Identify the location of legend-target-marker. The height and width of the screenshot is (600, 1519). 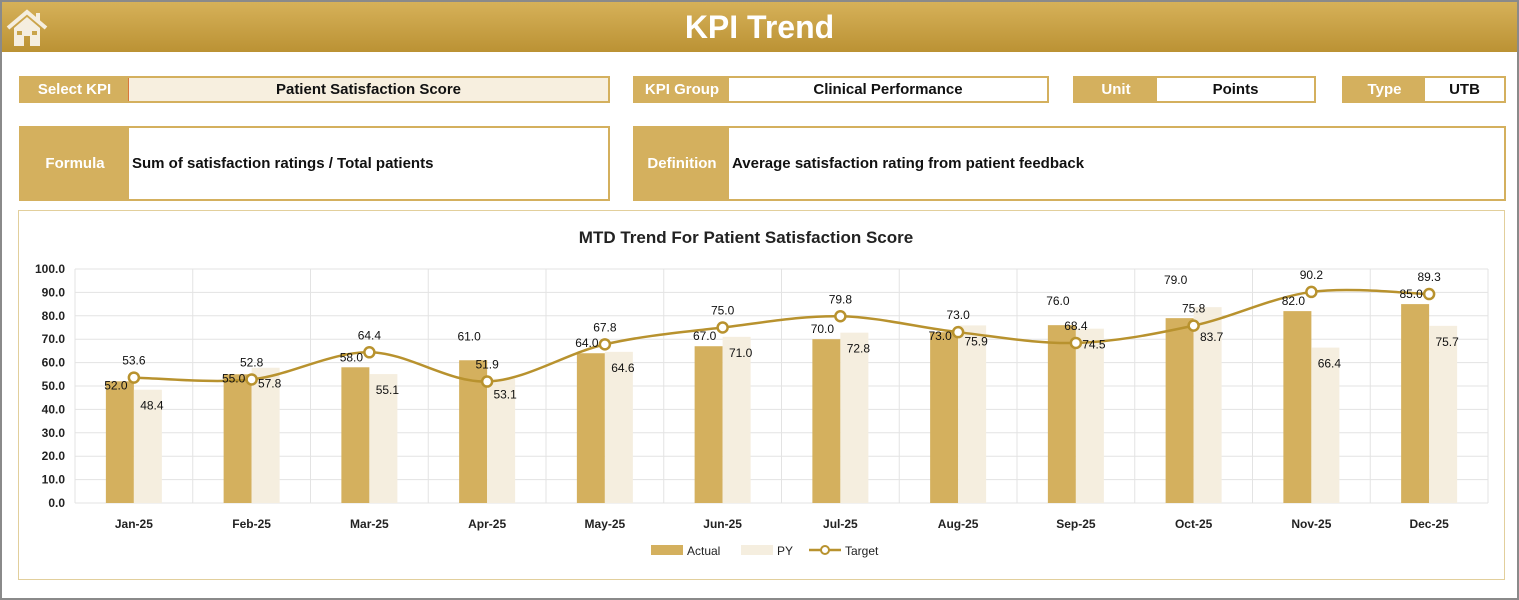
(825, 550).